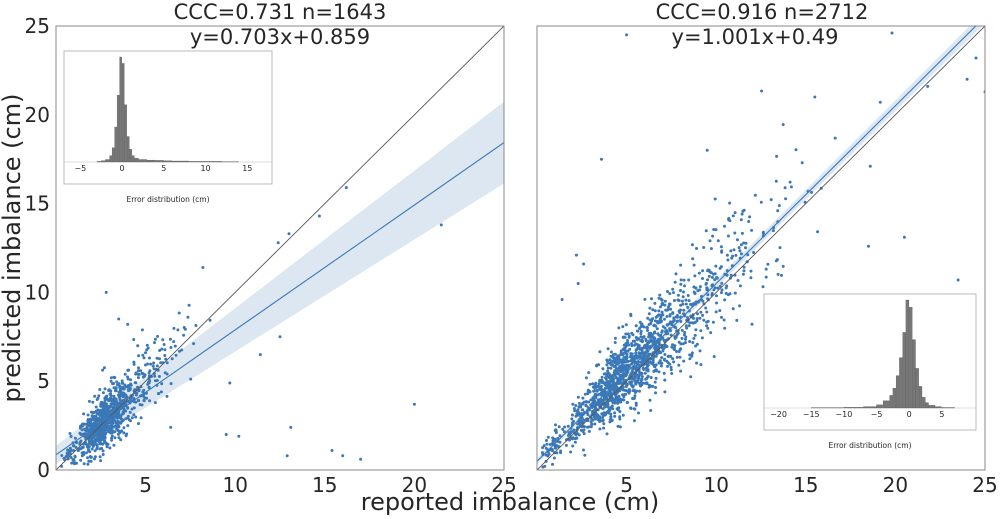 The image size is (1000, 519). I want to click on inset-x-tick-label: 15, so click(247, 168).